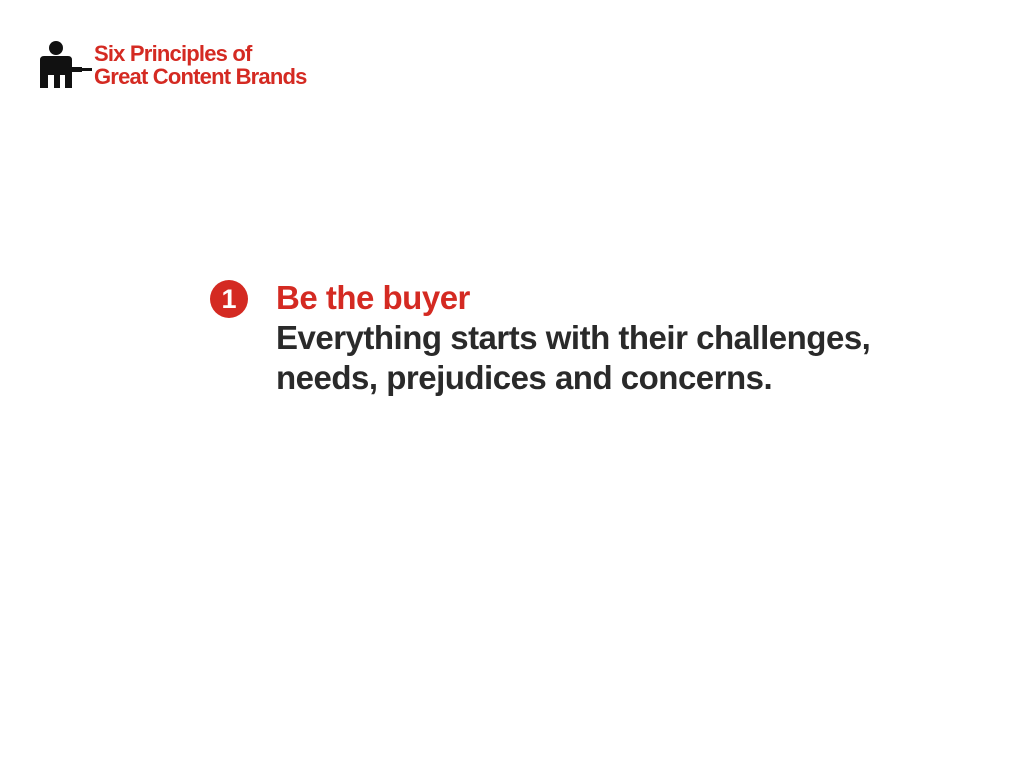 This screenshot has width=1024, height=768. What do you see at coordinates (66, 64) in the screenshot?
I see `presenter-icon` at bounding box center [66, 64].